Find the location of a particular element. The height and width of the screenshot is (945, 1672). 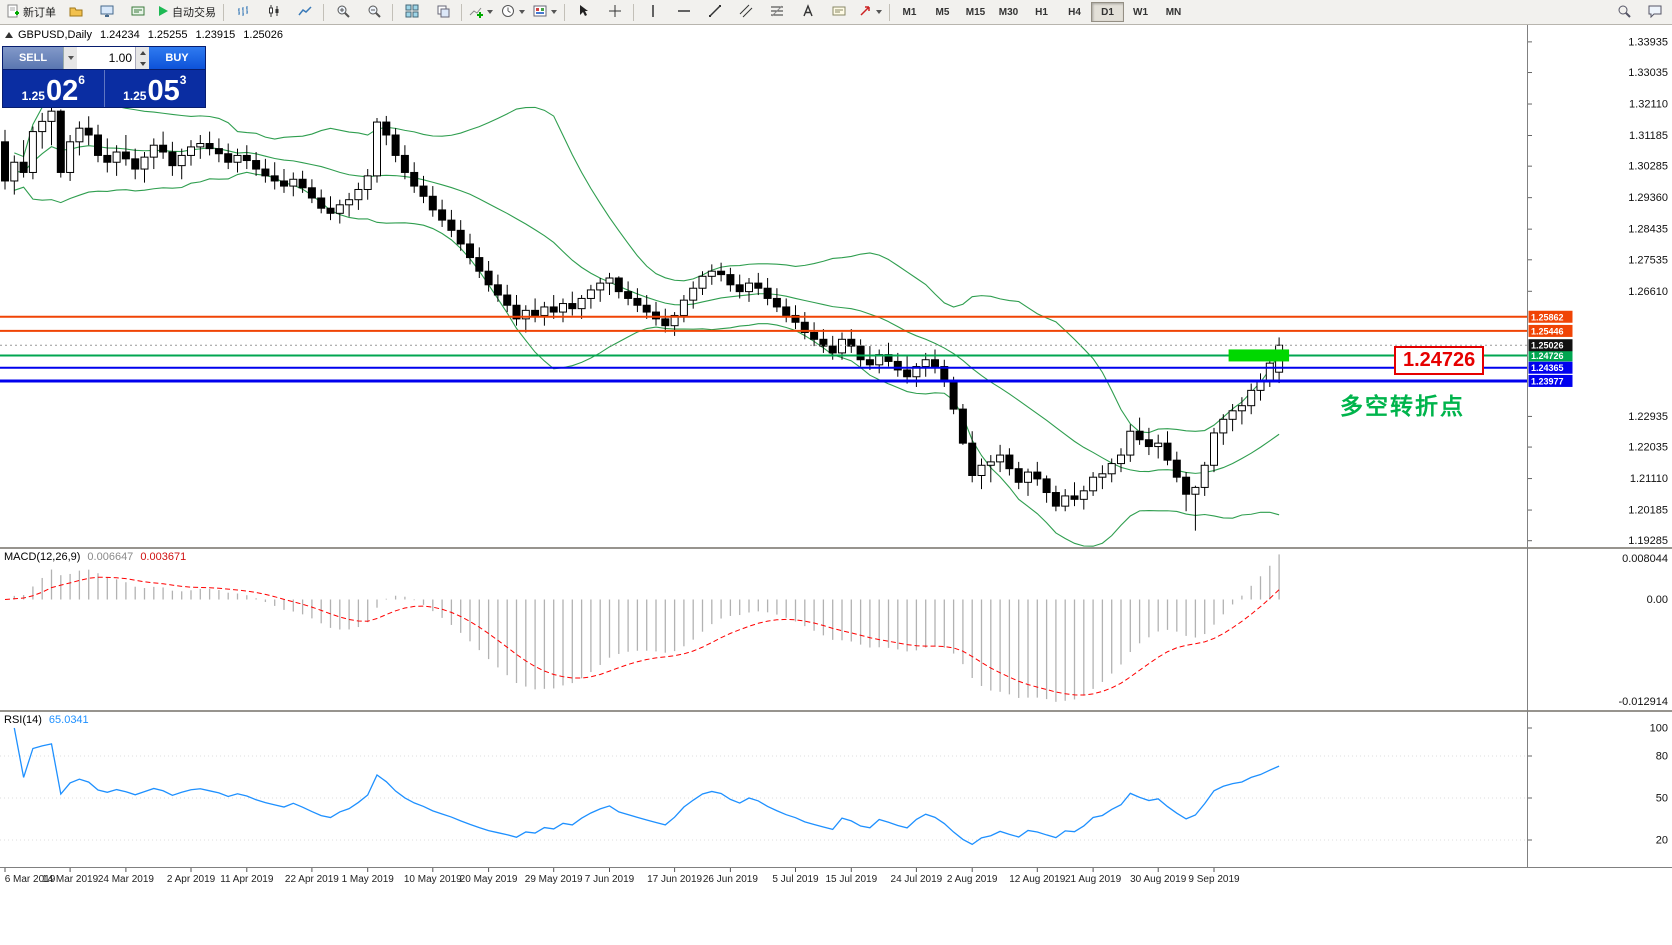

timeframe-d1-button: D1 is located at coordinates (1107, 12).